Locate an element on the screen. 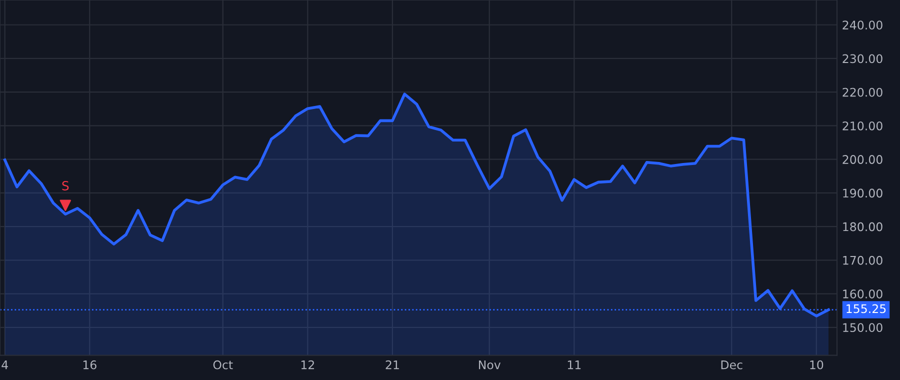 This screenshot has height=380, width=900. y-tick-label: 210.00 is located at coordinates (862, 125).